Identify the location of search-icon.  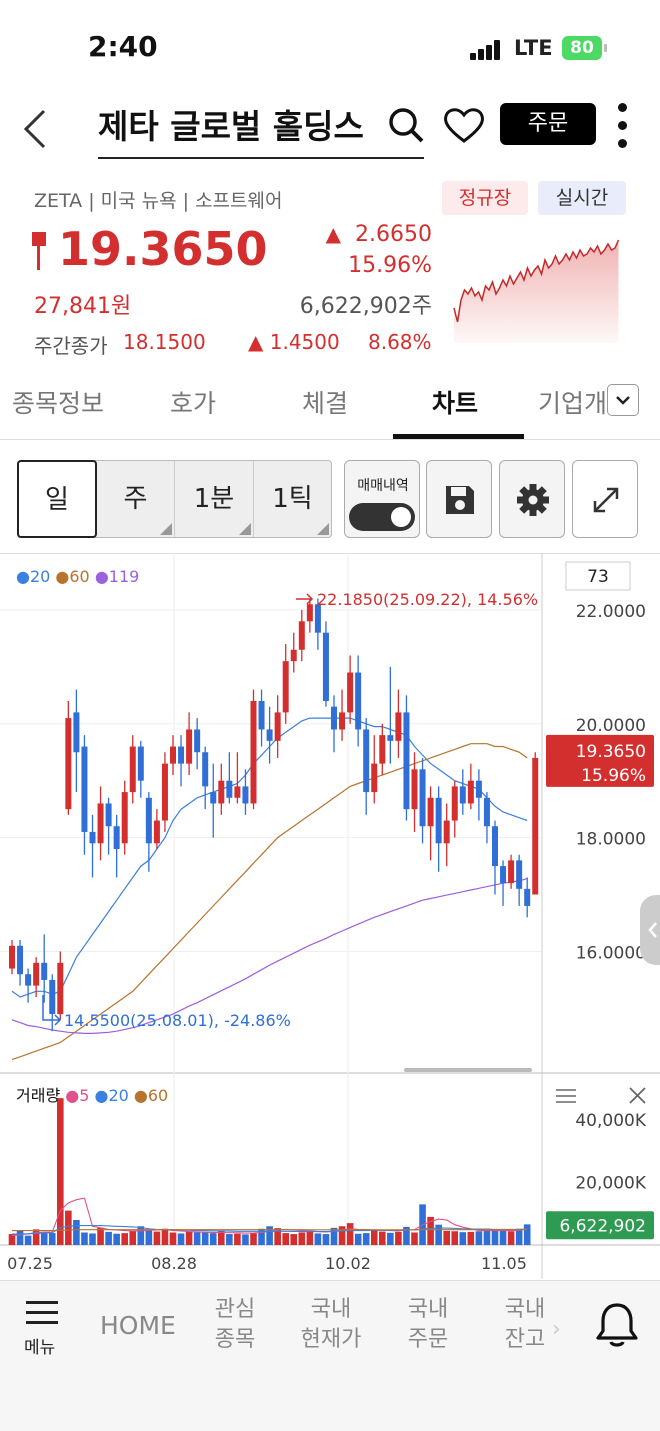
(406, 127).